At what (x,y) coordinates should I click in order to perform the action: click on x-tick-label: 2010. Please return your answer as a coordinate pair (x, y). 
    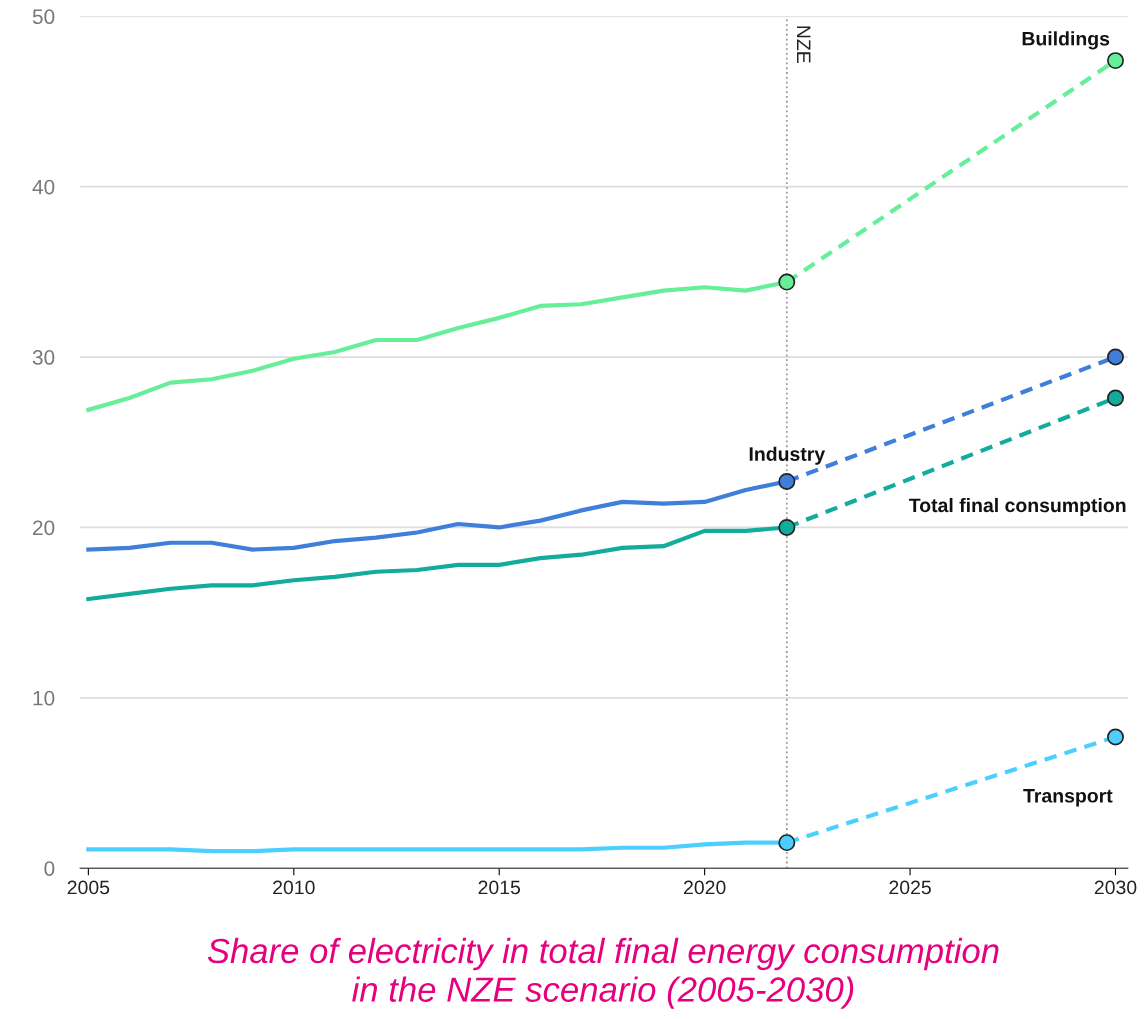
    Looking at the image, I should click on (294, 887).